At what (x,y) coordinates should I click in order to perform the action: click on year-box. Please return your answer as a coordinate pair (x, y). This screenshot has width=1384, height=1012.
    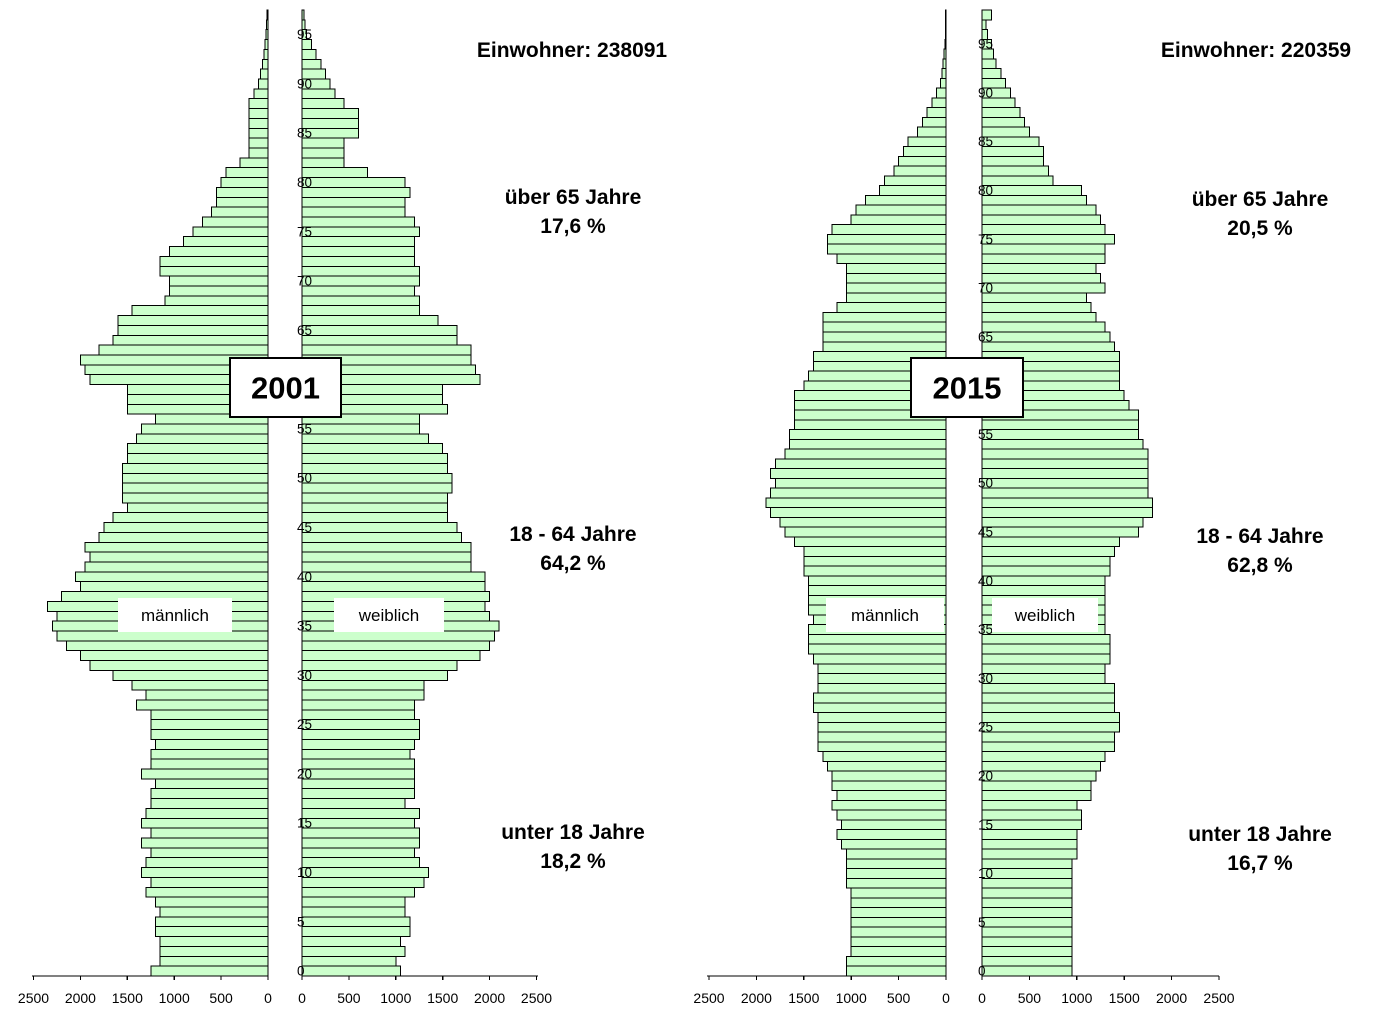
    Looking at the image, I should click on (285, 387).